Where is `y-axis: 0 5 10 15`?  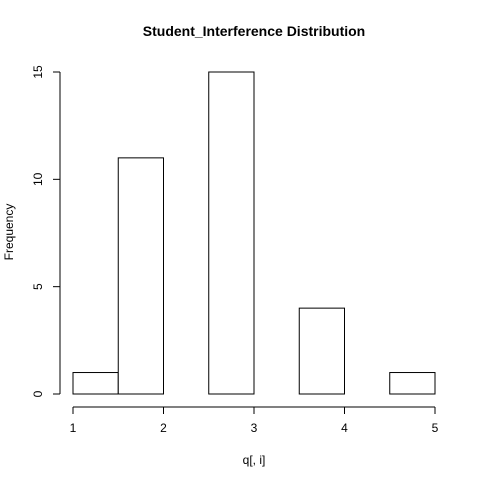 y-axis: 0 5 10 15 is located at coordinates (46, 231).